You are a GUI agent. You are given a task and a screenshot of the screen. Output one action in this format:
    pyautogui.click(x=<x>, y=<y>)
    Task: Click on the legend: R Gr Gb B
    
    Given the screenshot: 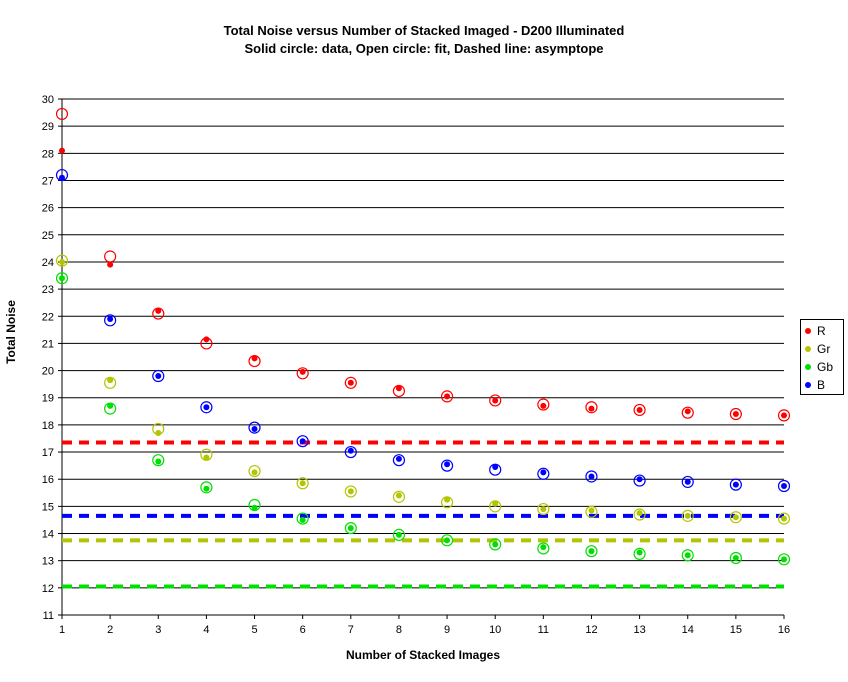 What is the action you would take?
    pyautogui.click(x=822, y=357)
    